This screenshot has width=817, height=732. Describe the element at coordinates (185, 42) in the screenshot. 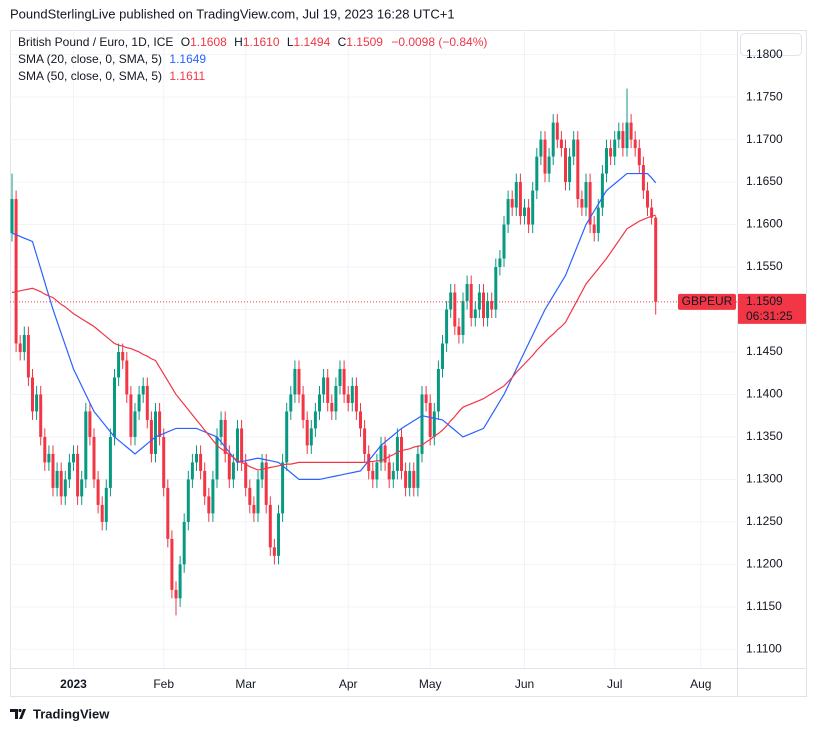

I see `ohlc-label: O` at that location.